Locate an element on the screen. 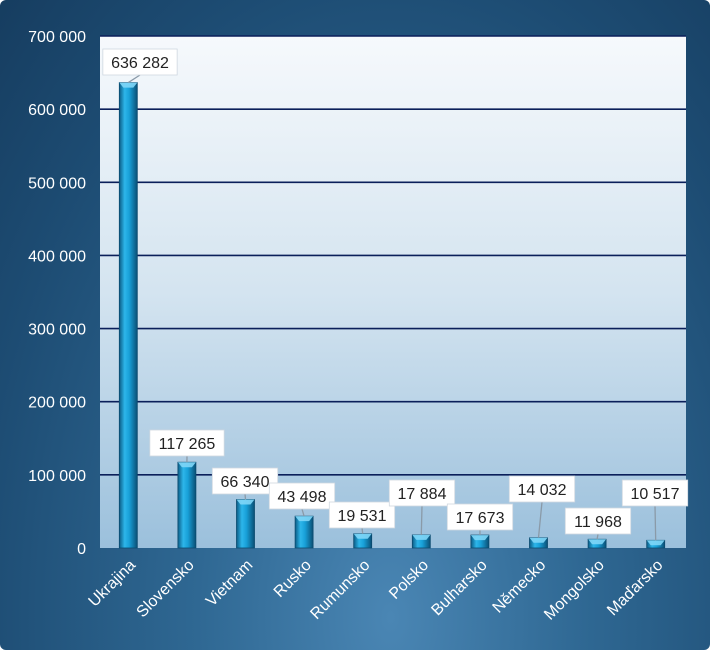 This screenshot has width=710, height=650. y-tick-label: 100 000 is located at coordinates (57, 476).